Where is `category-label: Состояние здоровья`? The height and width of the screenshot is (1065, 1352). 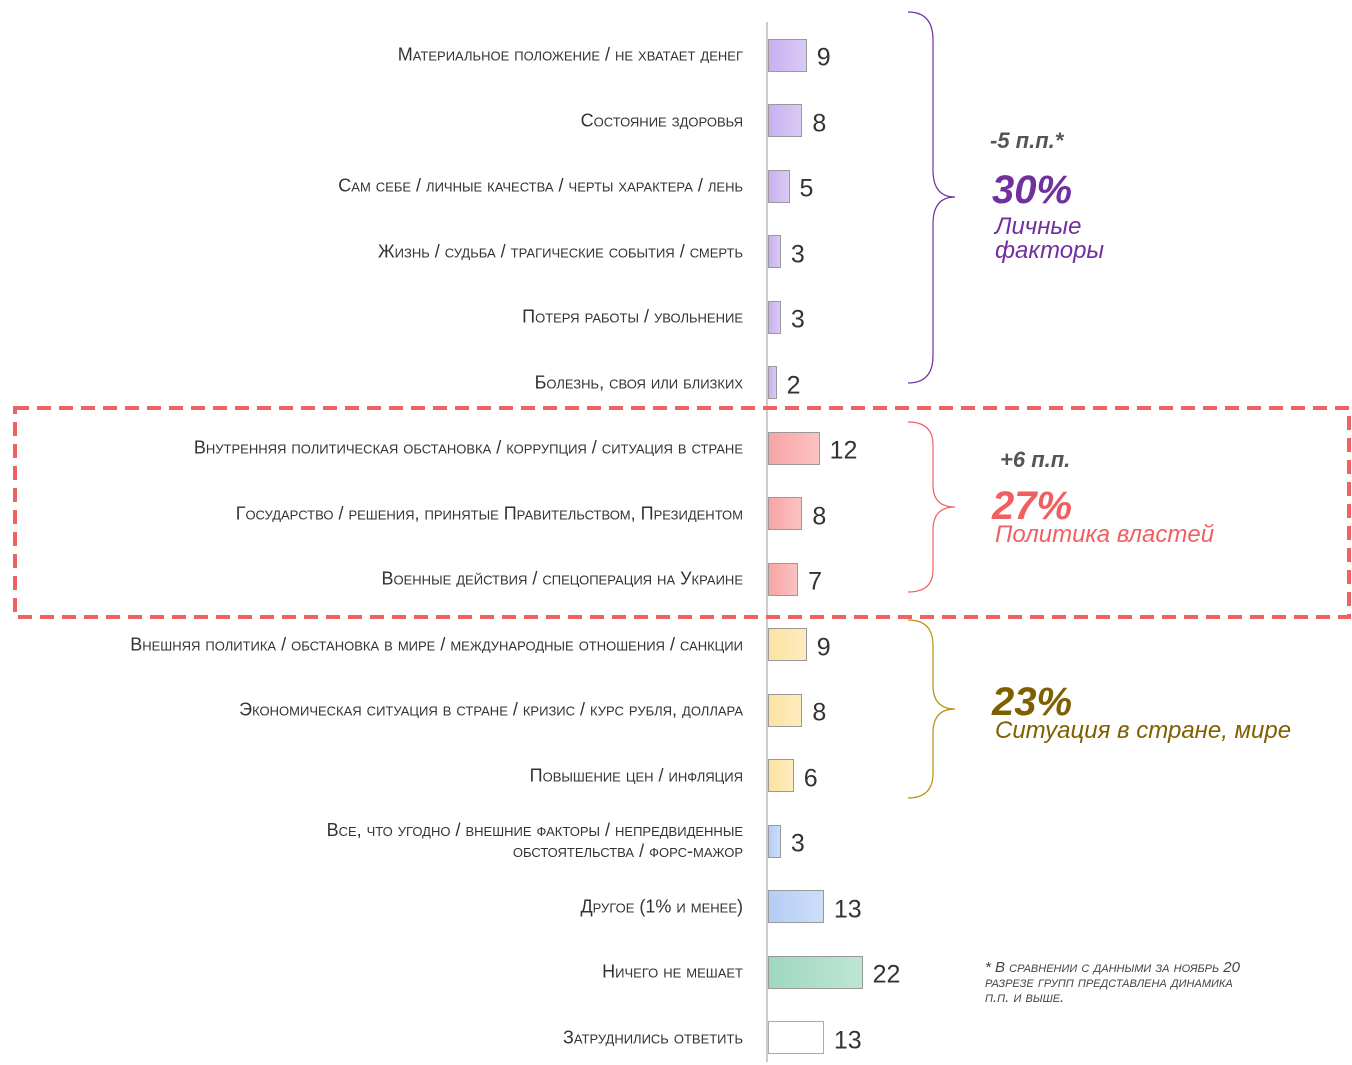
category-label: Состояние здоровья is located at coordinates (661, 120).